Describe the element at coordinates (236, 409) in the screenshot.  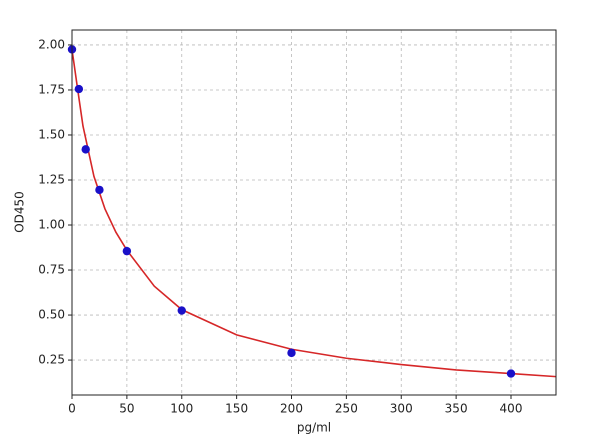
I see `x-tick-label: 150` at that location.